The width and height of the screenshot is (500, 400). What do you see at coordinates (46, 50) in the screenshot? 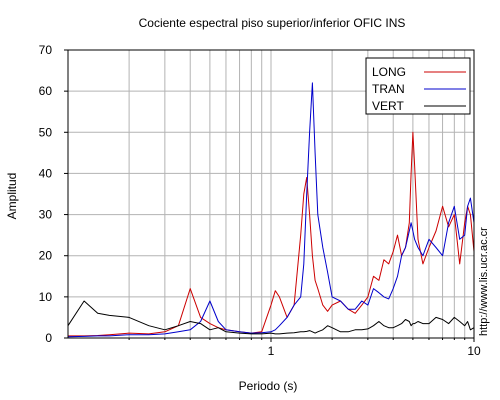
I see `y-tick-label: 70` at bounding box center [46, 50].